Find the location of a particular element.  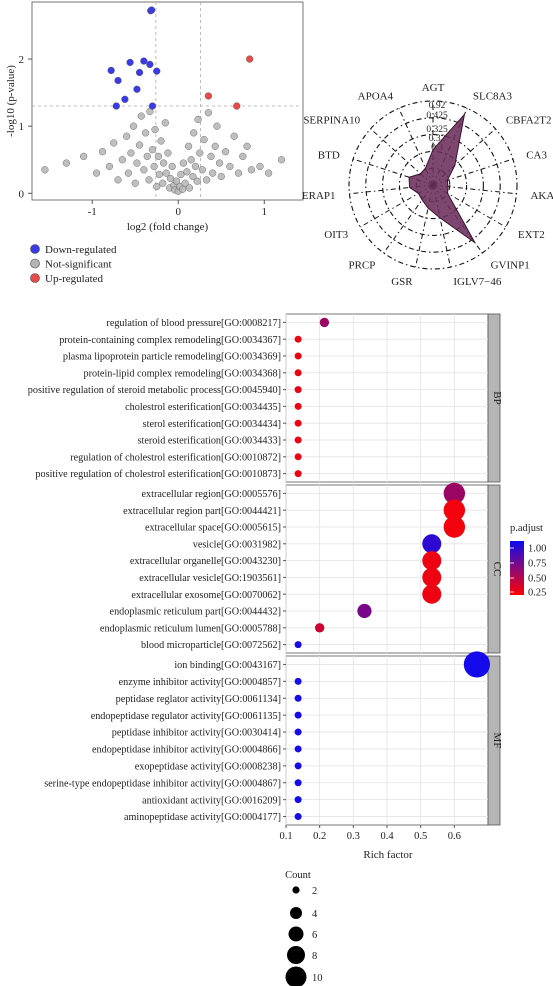

color-legend-label: 0.75 is located at coordinates (537, 564).